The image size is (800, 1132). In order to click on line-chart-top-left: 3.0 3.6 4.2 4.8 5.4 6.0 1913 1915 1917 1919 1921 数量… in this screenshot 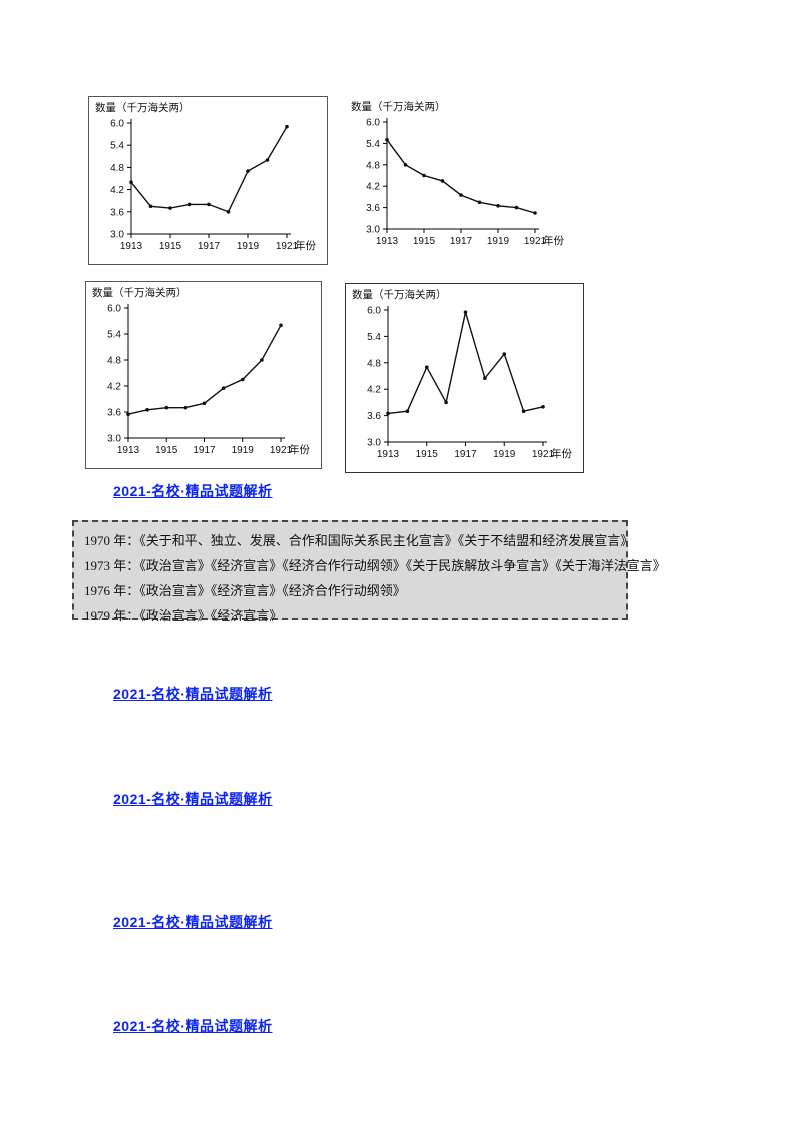, I will do `click(208, 180)`.